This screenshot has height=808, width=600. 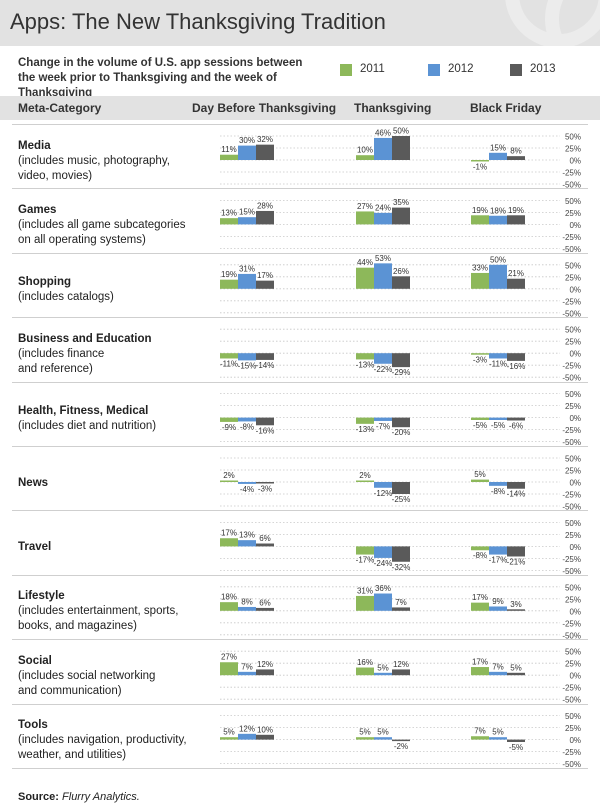 I want to click on data-label: -20%, so click(x=401, y=432).